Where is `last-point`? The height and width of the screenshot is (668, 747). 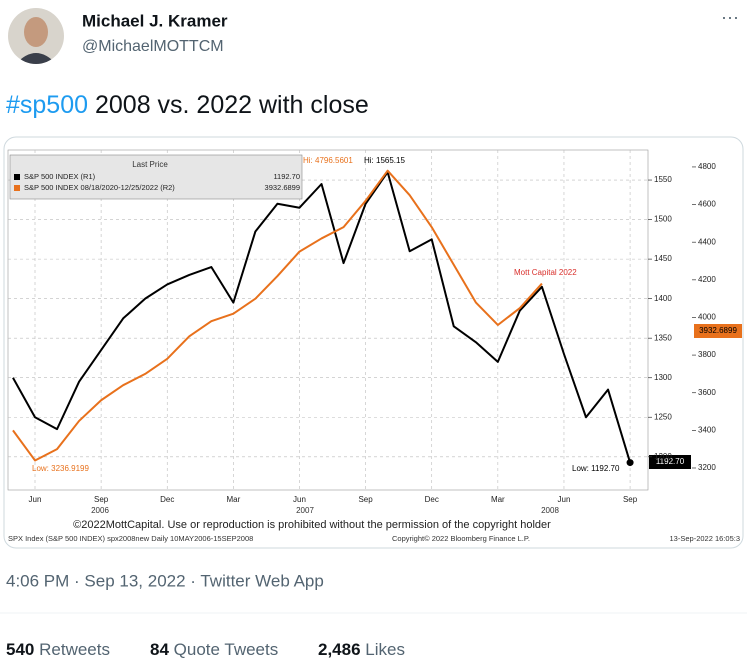
last-point is located at coordinates (630, 463).